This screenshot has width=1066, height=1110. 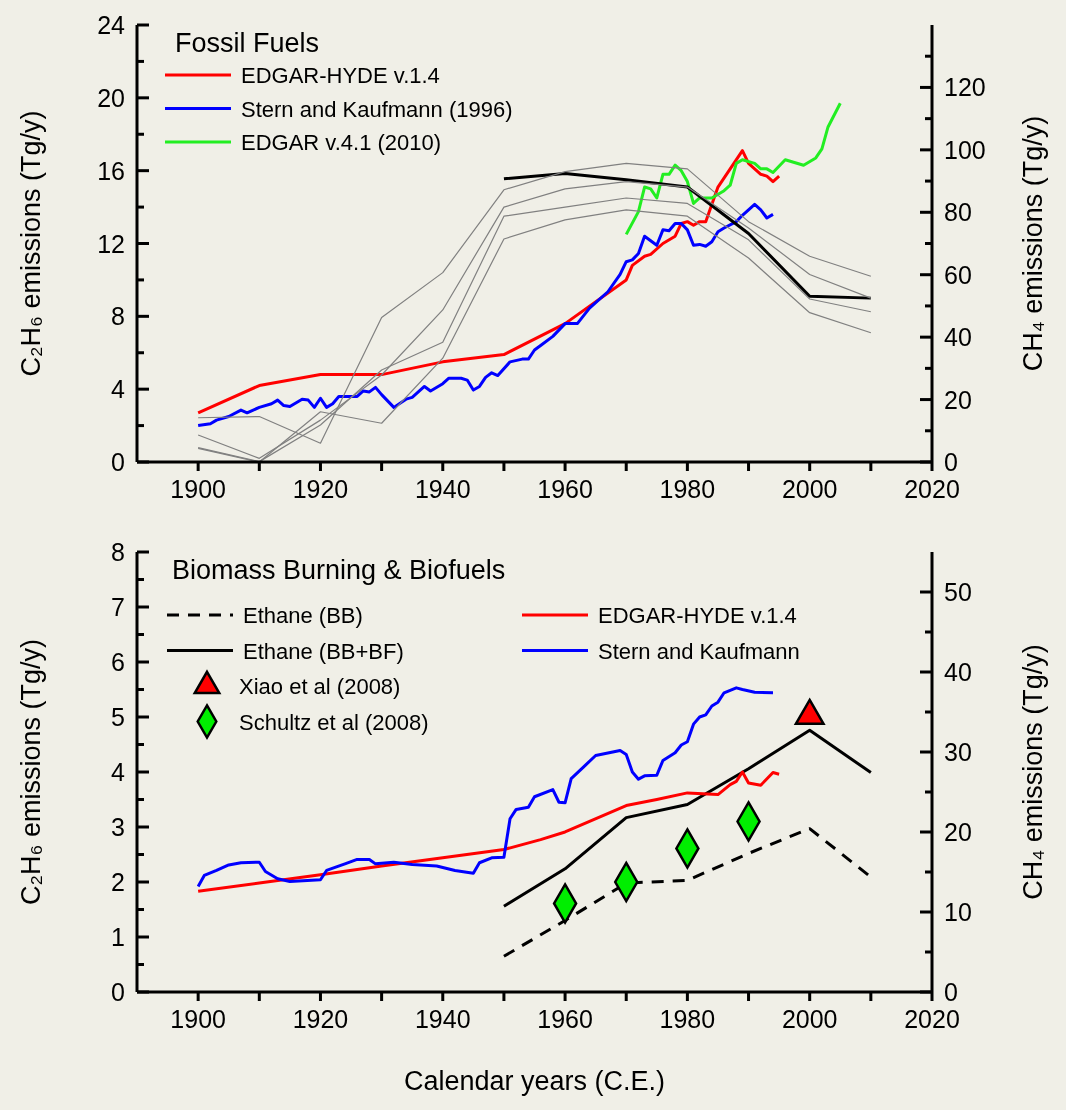 What do you see at coordinates (111, 25) in the screenshot?
I see `y-tick-label: 24` at bounding box center [111, 25].